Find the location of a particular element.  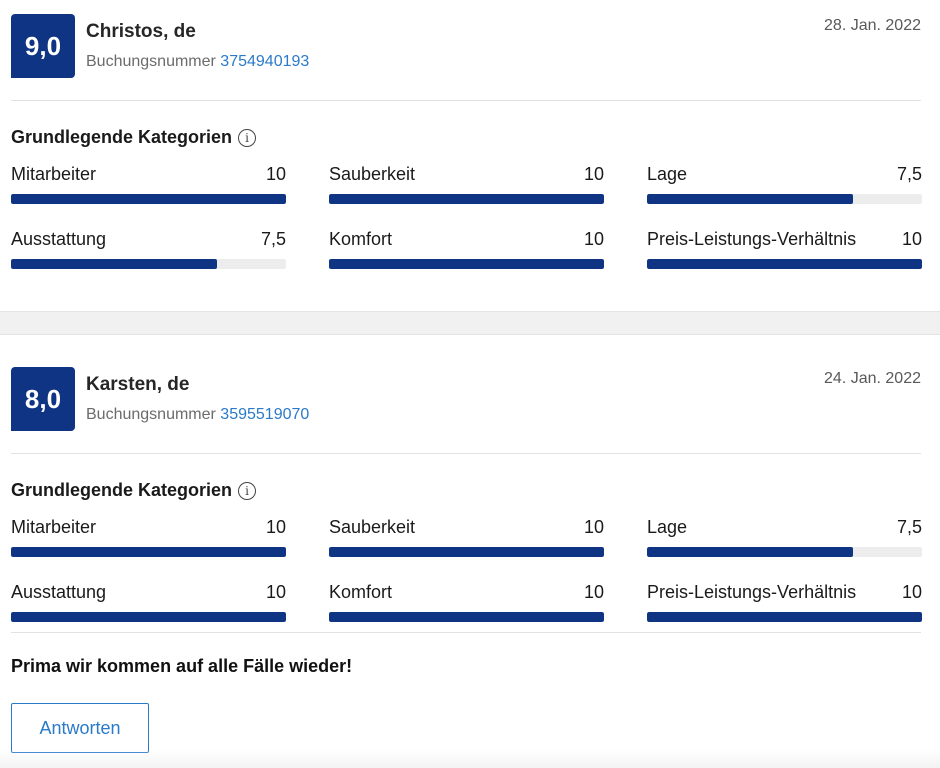

reviewer-name: Christos, de is located at coordinates (141, 31).